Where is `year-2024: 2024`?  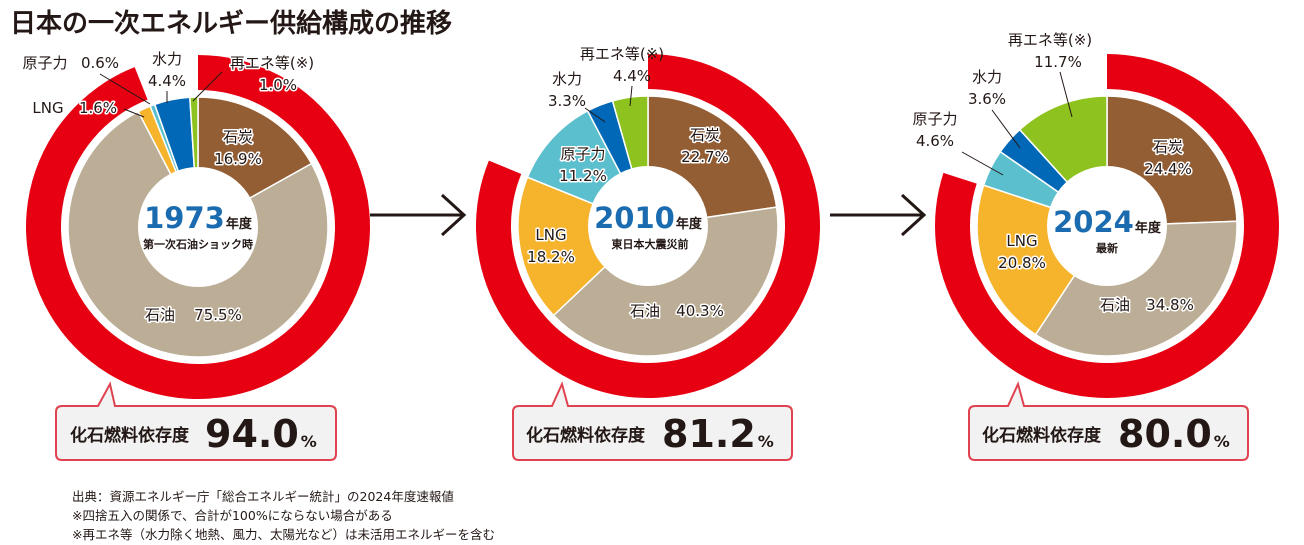 year-2024: 2024 is located at coordinates (1093, 222).